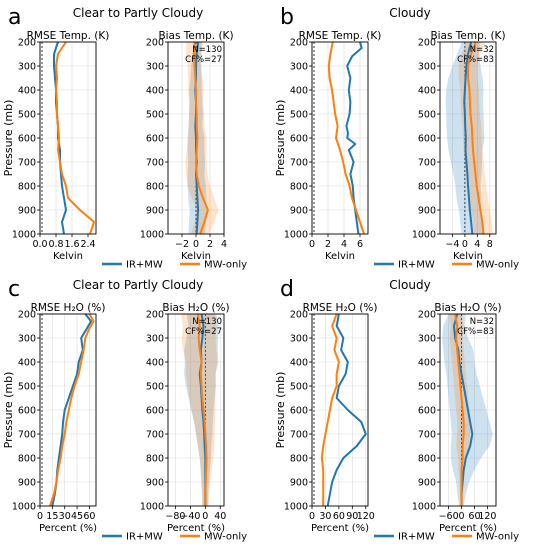 The height and width of the screenshot is (544, 550). Describe the element at coordinates (55, 244) in the screenshot. I see `x-tick-label: 0.8` at that location.